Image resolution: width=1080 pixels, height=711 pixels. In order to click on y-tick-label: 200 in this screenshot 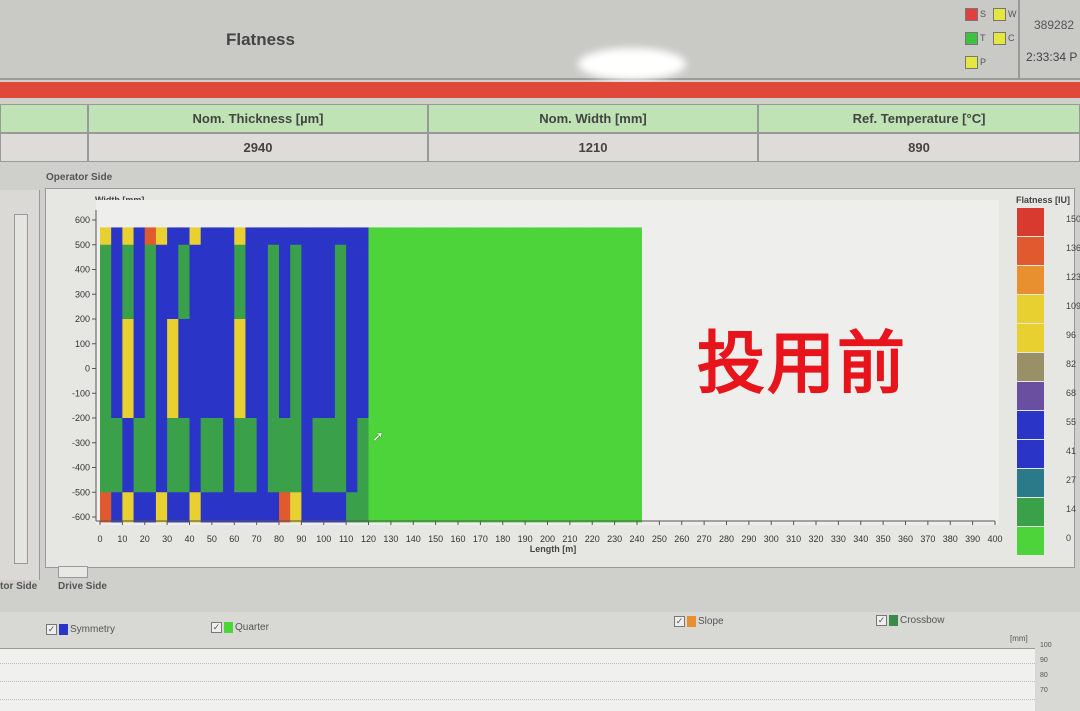, I will do `click(82, 319)`.